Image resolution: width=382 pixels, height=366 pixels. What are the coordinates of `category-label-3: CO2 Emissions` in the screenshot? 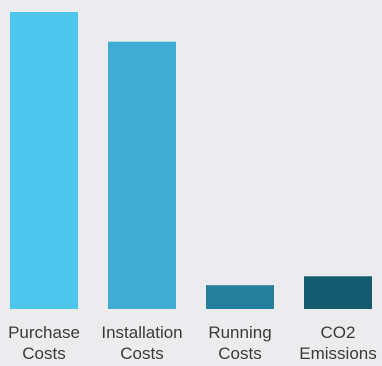 It's located at (337, 343).